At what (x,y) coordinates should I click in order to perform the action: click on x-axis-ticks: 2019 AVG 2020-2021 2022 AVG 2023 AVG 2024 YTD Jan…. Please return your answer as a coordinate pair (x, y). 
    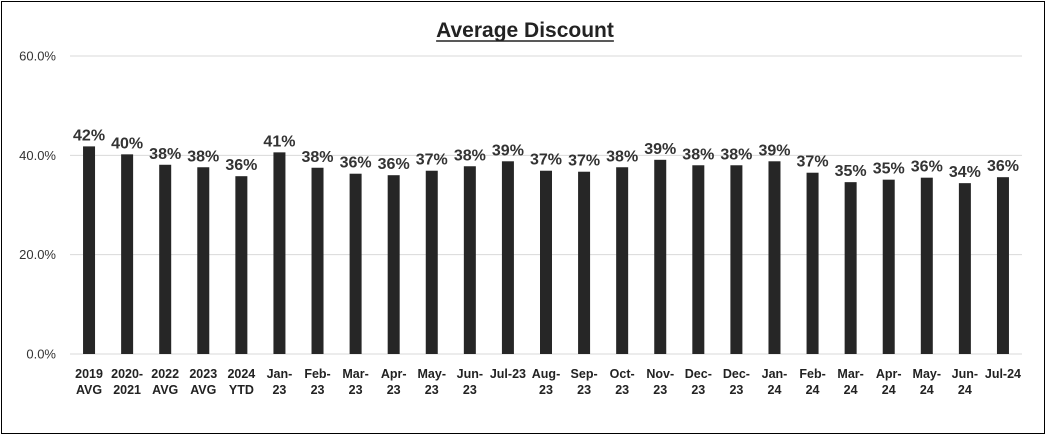
    Looking at the image, I should click on (548, 382).